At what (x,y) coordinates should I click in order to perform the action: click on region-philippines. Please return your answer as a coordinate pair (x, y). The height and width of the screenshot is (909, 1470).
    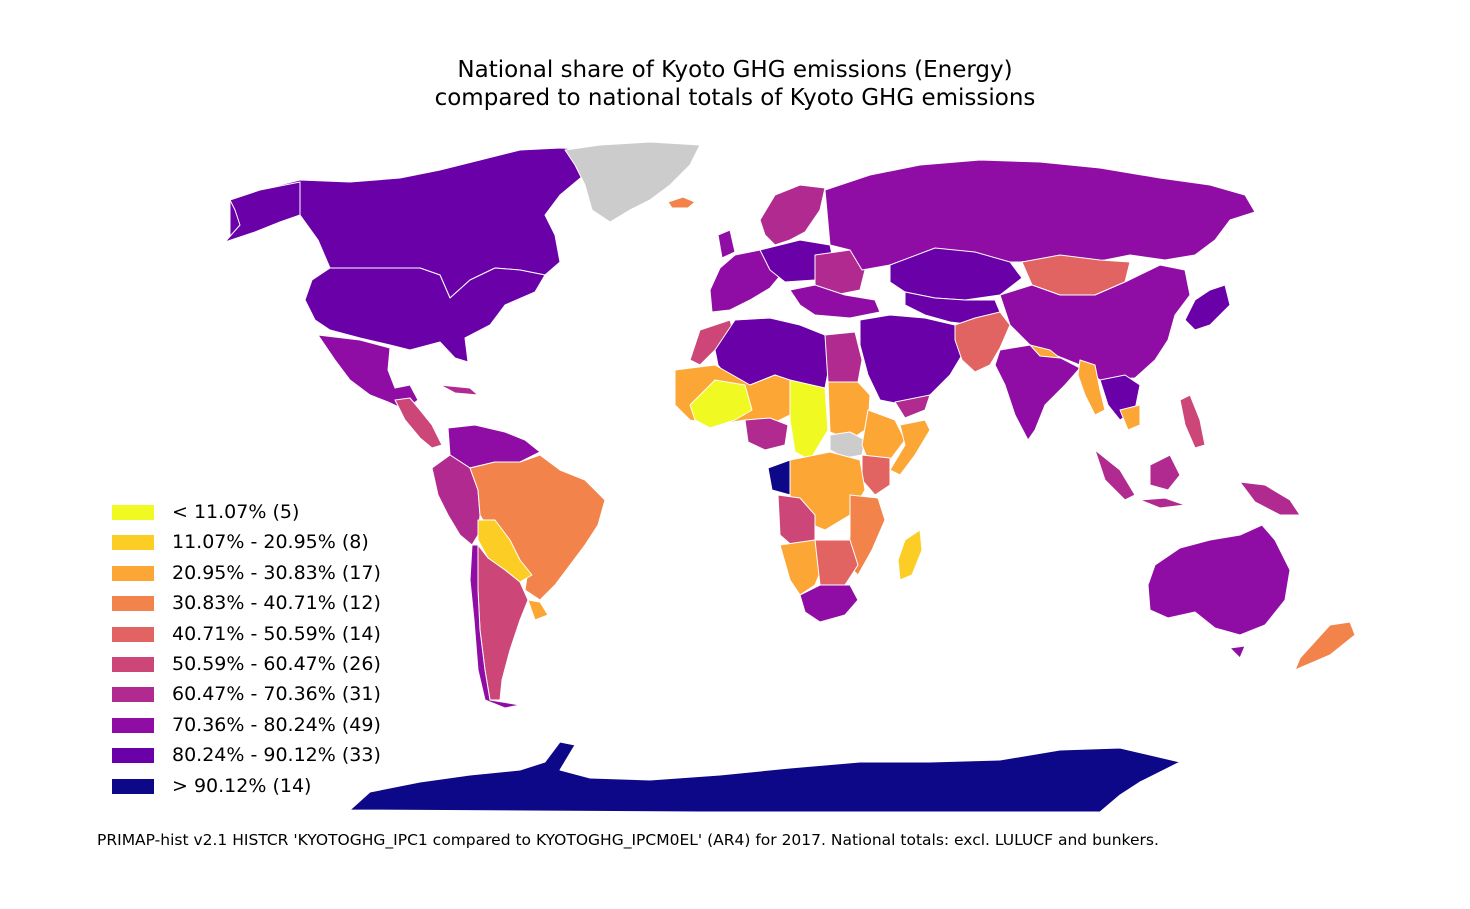
    Looking at the image, I should click on (1192, 421).